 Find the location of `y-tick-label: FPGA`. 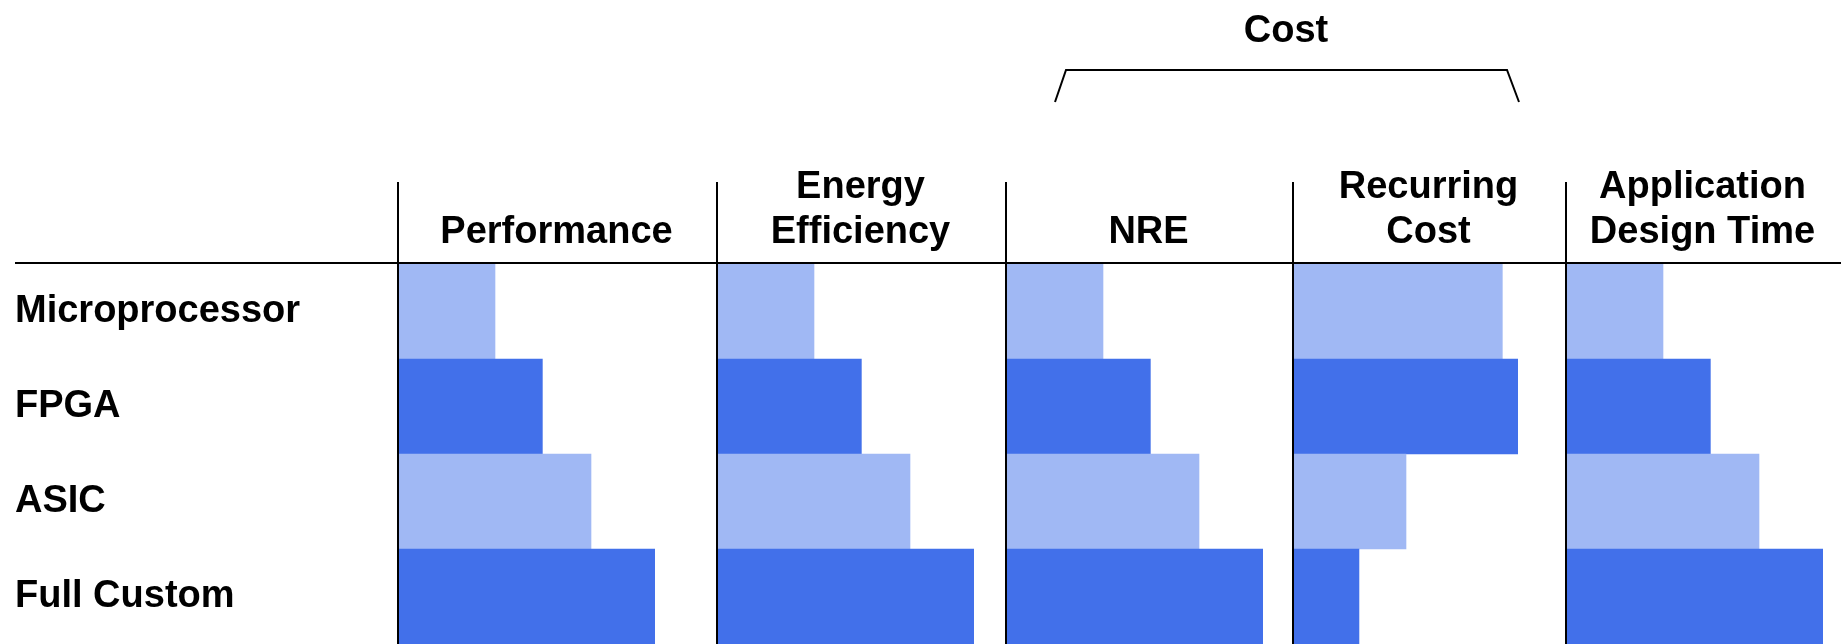

y-tick-label: FPGA is located at coordinates (68, 403).